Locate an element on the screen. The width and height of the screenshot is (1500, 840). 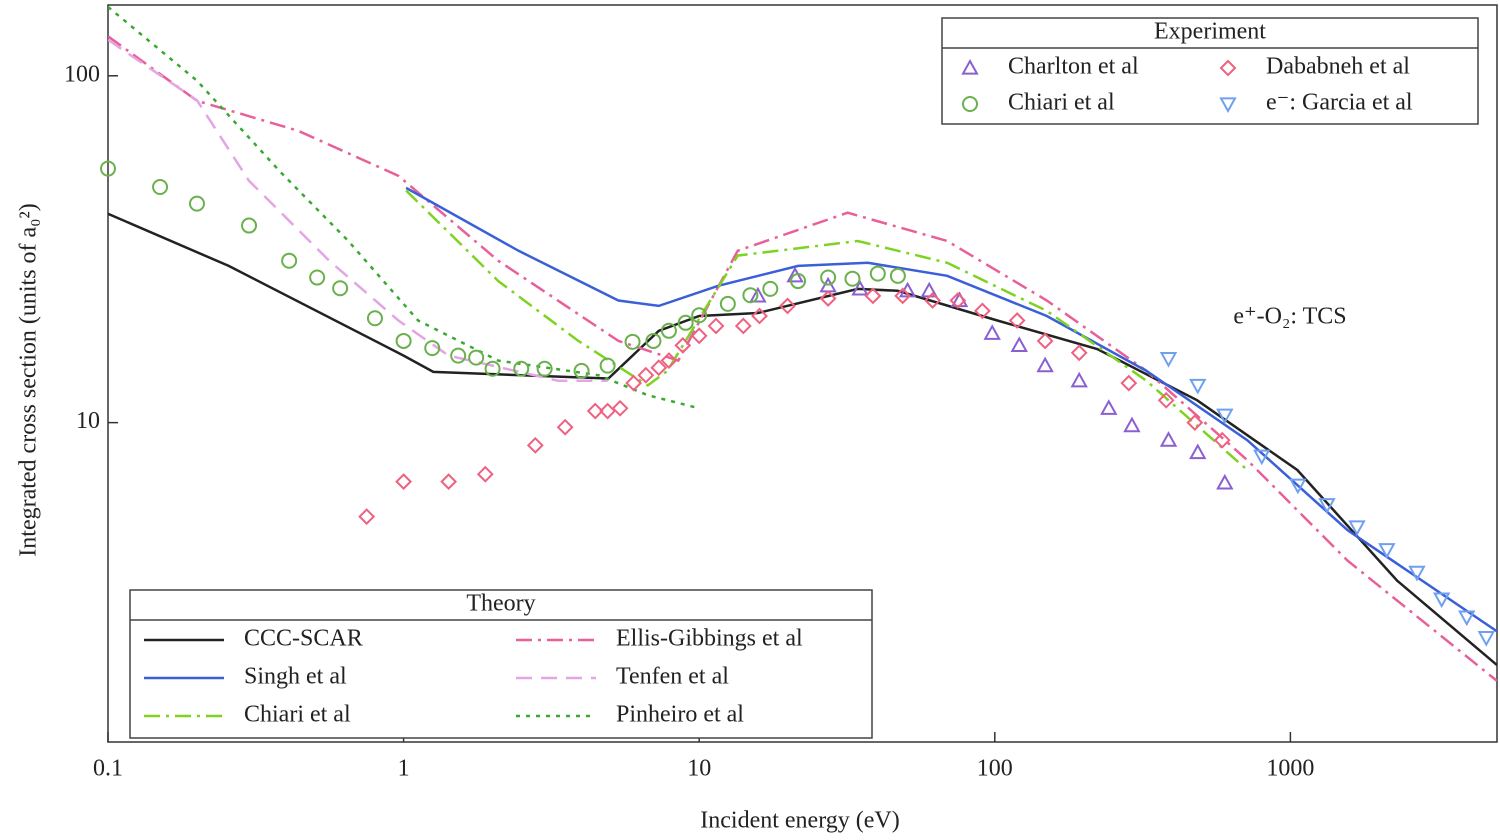
x-tick-label: 0.1 is located at coordinates (108, 769).